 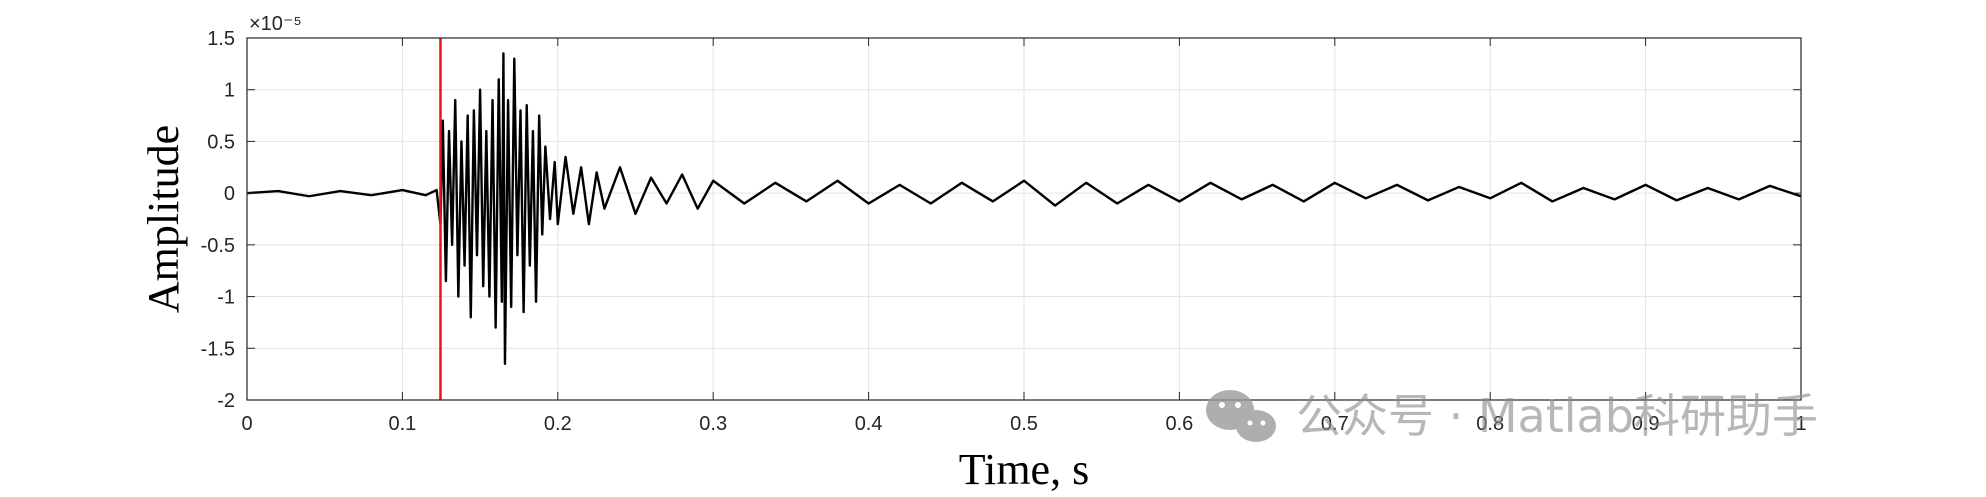 What do you see at coordinates (402, 424) in the screenshot?
I see `x-tick-label: 0.1` at bounding box center [402, 424].